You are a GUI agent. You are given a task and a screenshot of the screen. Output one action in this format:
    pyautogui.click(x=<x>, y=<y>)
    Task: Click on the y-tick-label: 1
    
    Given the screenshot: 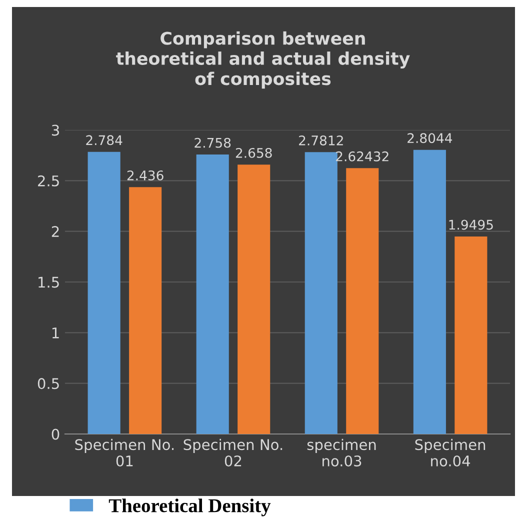 What is the action you would take?
    pyautogui.click(x=55, y=333)
    